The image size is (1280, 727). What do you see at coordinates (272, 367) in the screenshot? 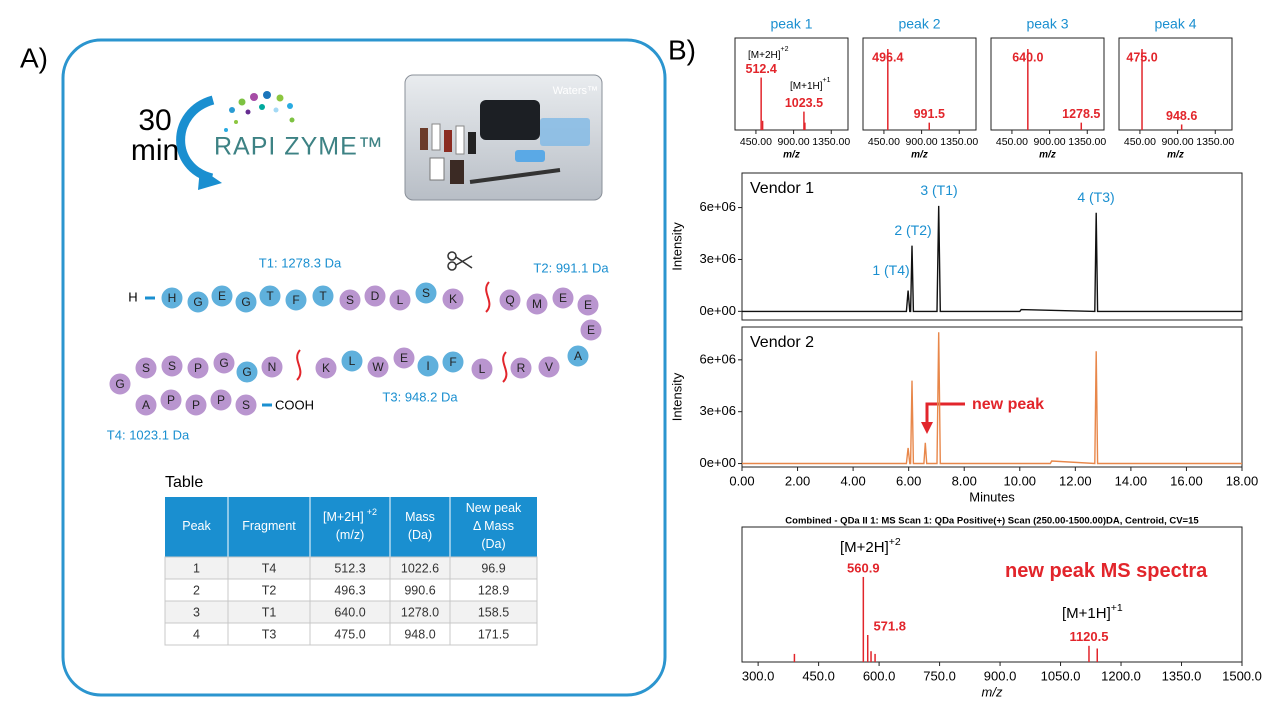
I see `residue-letter: N` at bounding box center [272, 367].